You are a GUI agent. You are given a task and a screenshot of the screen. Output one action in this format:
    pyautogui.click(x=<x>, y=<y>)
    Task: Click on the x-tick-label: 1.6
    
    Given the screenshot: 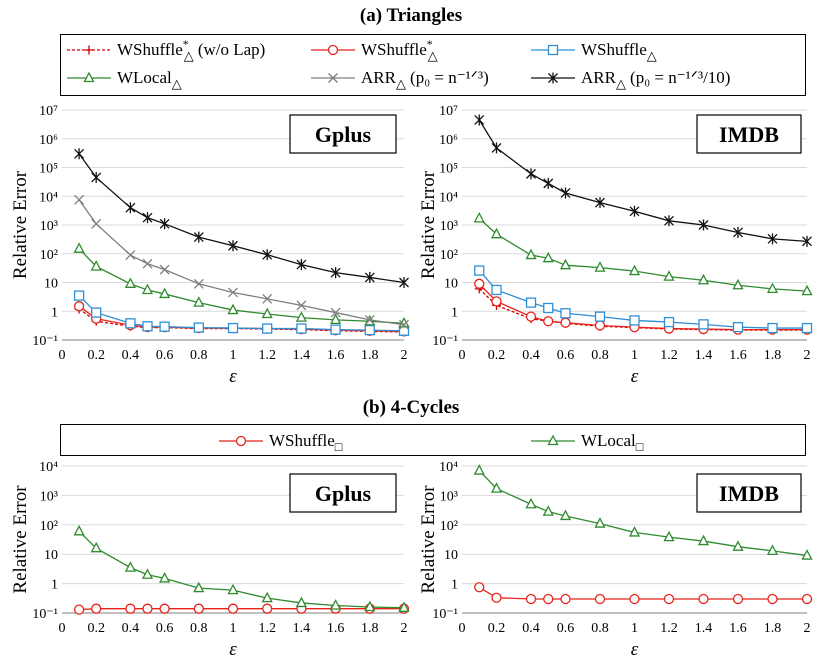 What is the action you would take?
    pyautogui.click(x=336, y=355)
    